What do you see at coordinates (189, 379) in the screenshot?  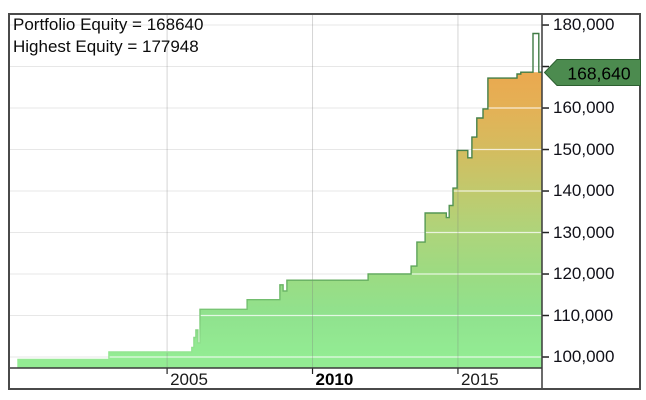 I see `x-axis-label: 2005` at bounding box center [189, 379].